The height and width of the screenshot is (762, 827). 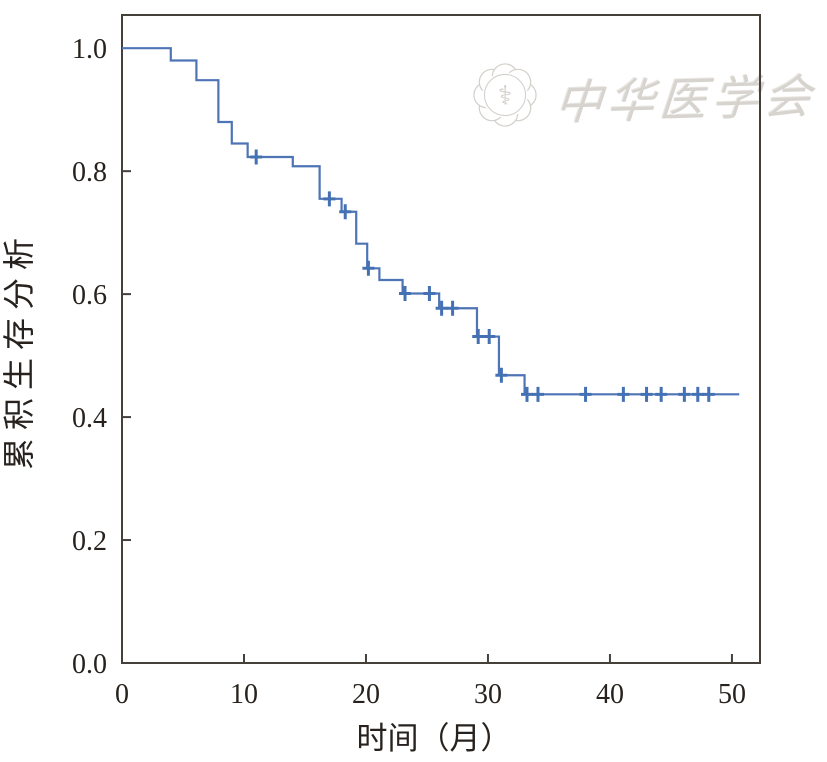 I want to click on emblem-inner-ring, so click(x=505, y=95).